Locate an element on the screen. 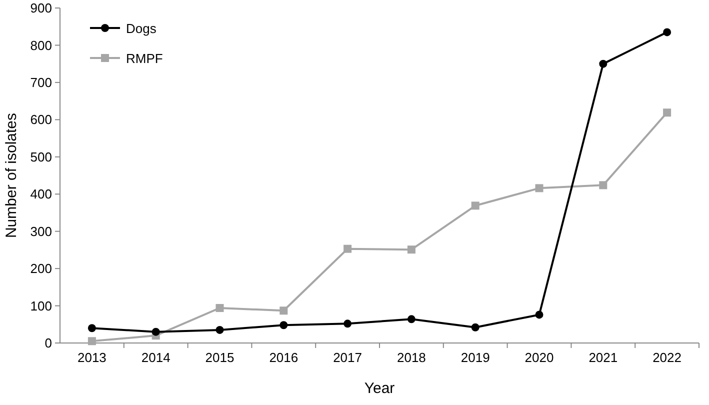 Image resolution: width=709 pixels, height=405 pixels. x-axis-title: Year is located at coordinates (379, 388).